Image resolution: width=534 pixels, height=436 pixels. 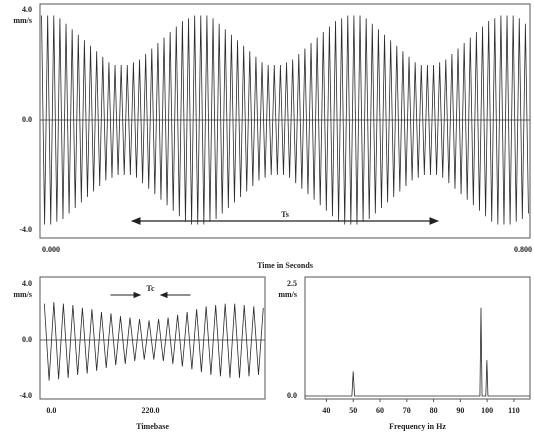 I want to click on x-tick-label: 80, so click(x=434, y=410).